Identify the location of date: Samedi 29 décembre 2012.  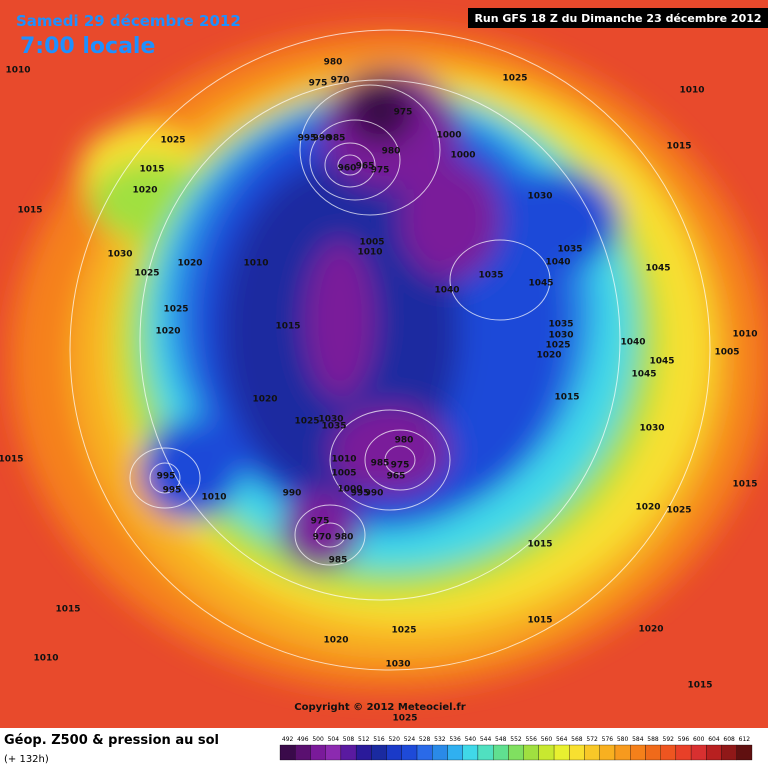
(128, 21).